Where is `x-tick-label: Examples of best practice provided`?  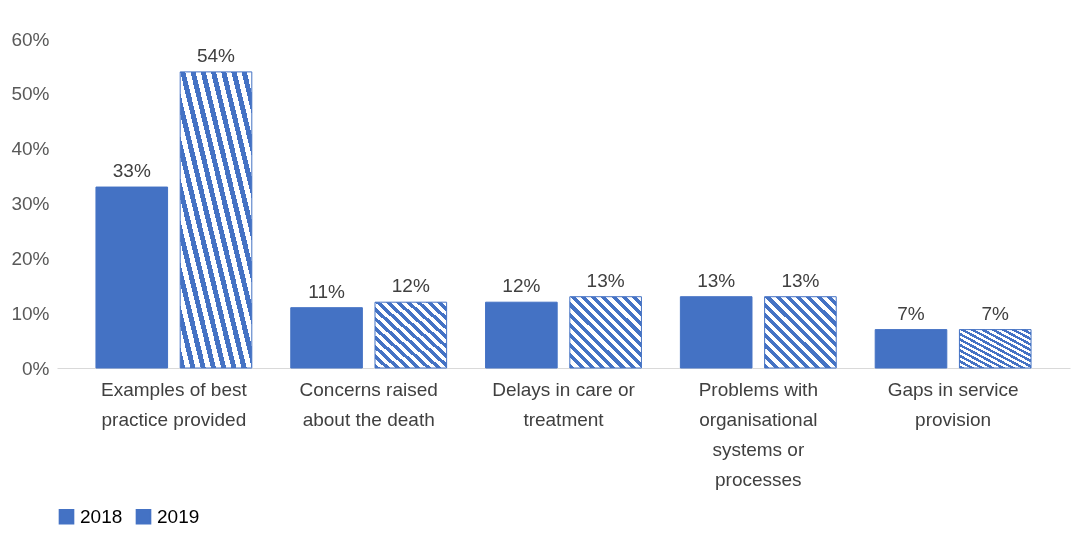
x-tick-label: Examples of best practice provided is located at coordinates (174, 404).